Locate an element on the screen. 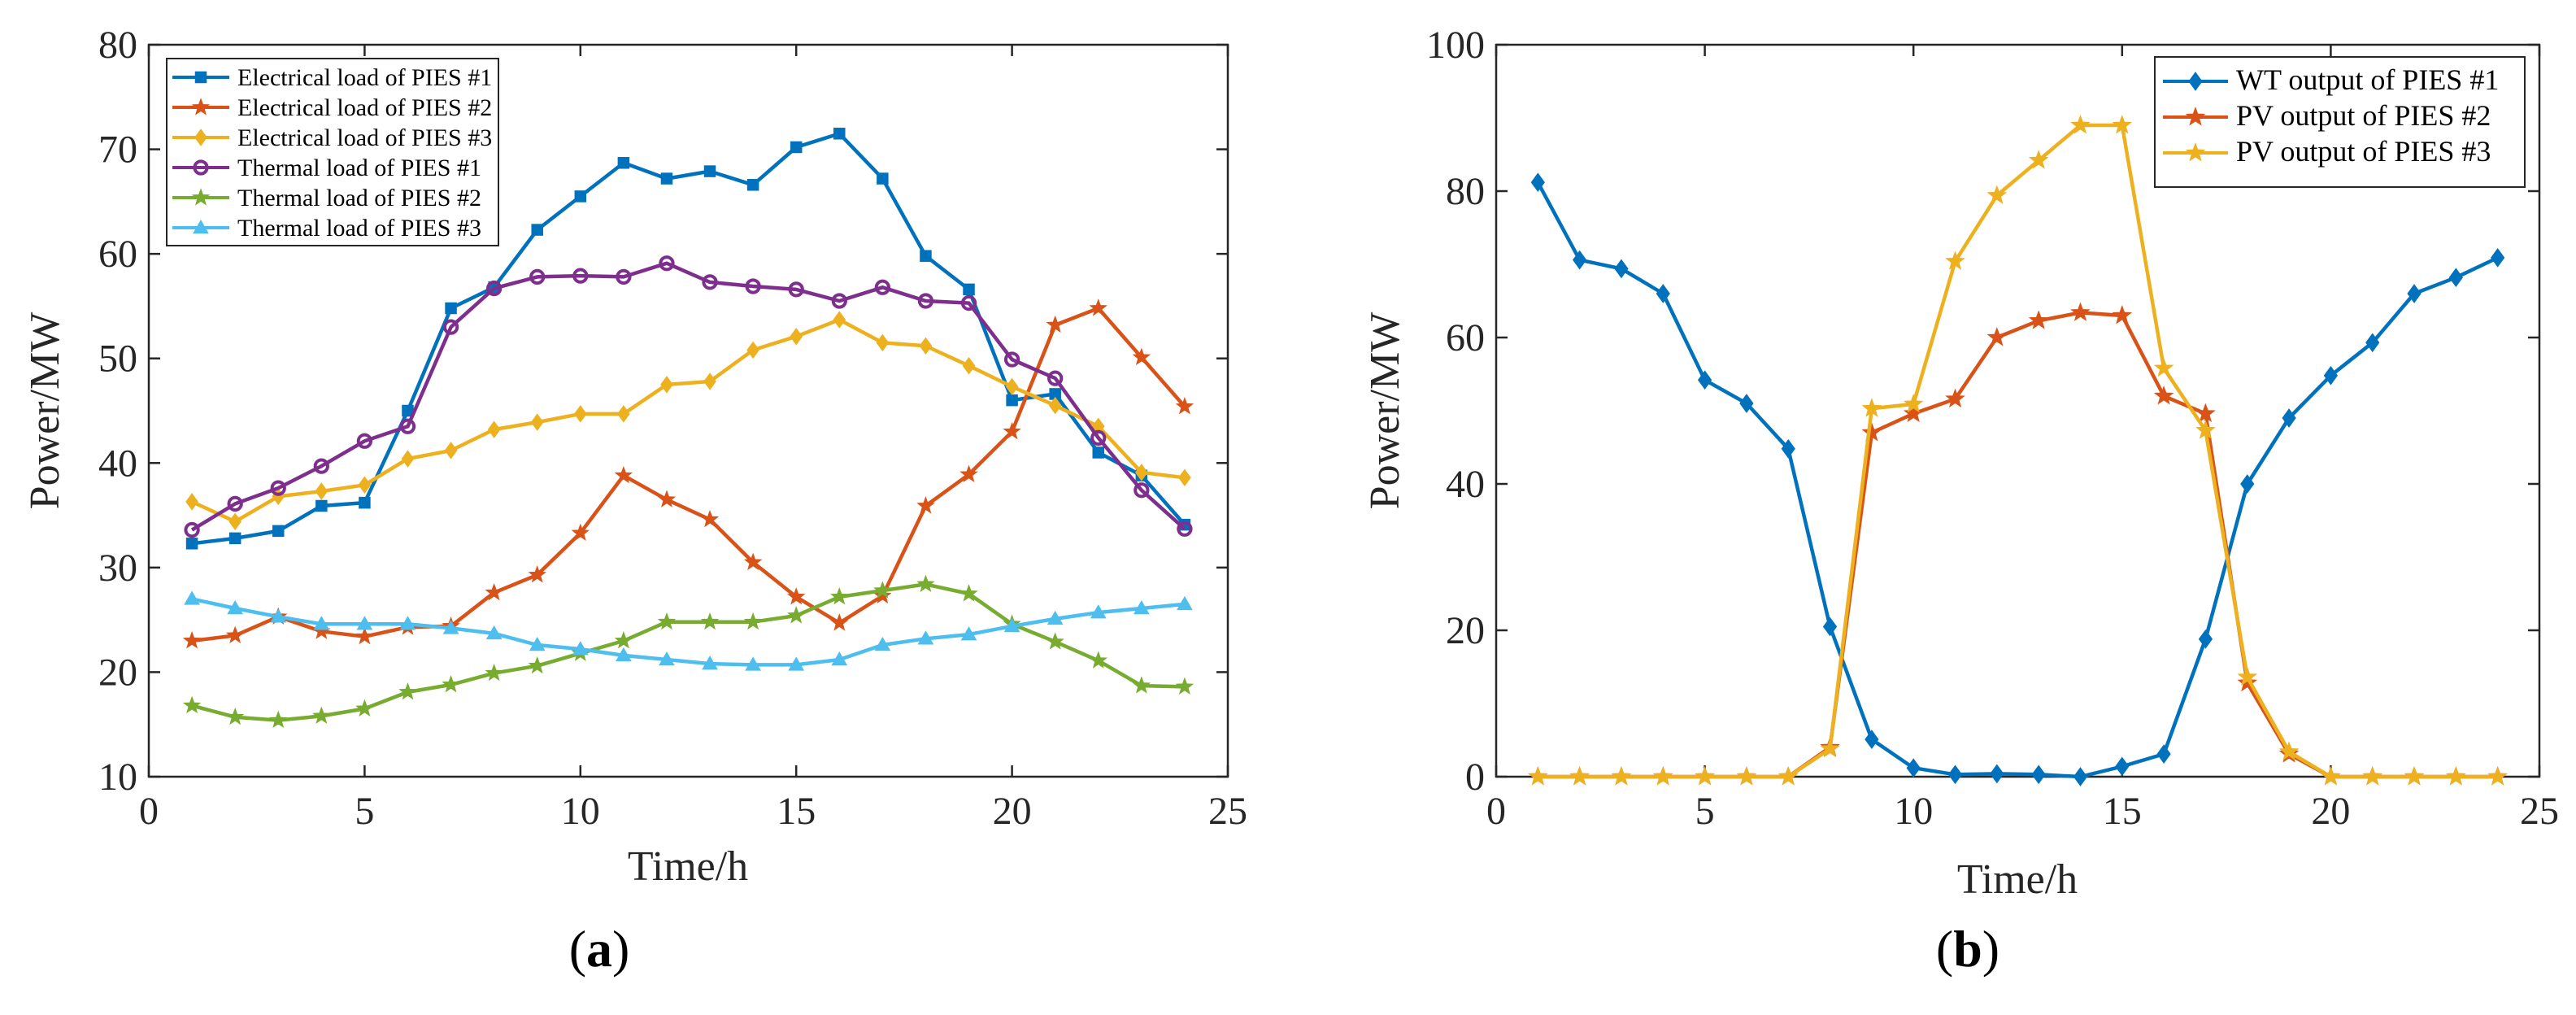 The width and height of the screenshot is (2576, 1015). y-tick-label: 40 is located at coordinates (1466, 484).